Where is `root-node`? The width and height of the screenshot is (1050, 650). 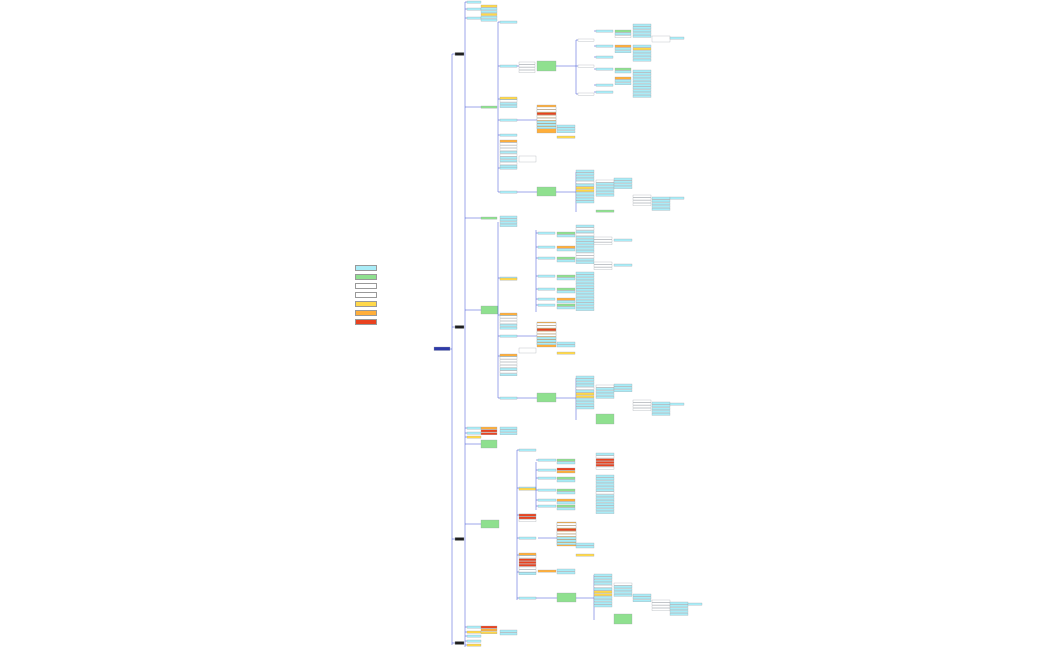
root-node is located at coordinates (442, 348).